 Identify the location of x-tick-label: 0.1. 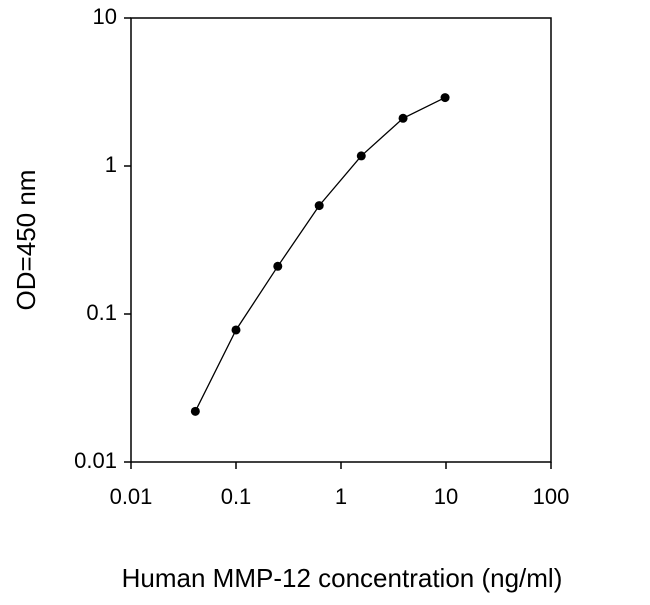
(236, 496).